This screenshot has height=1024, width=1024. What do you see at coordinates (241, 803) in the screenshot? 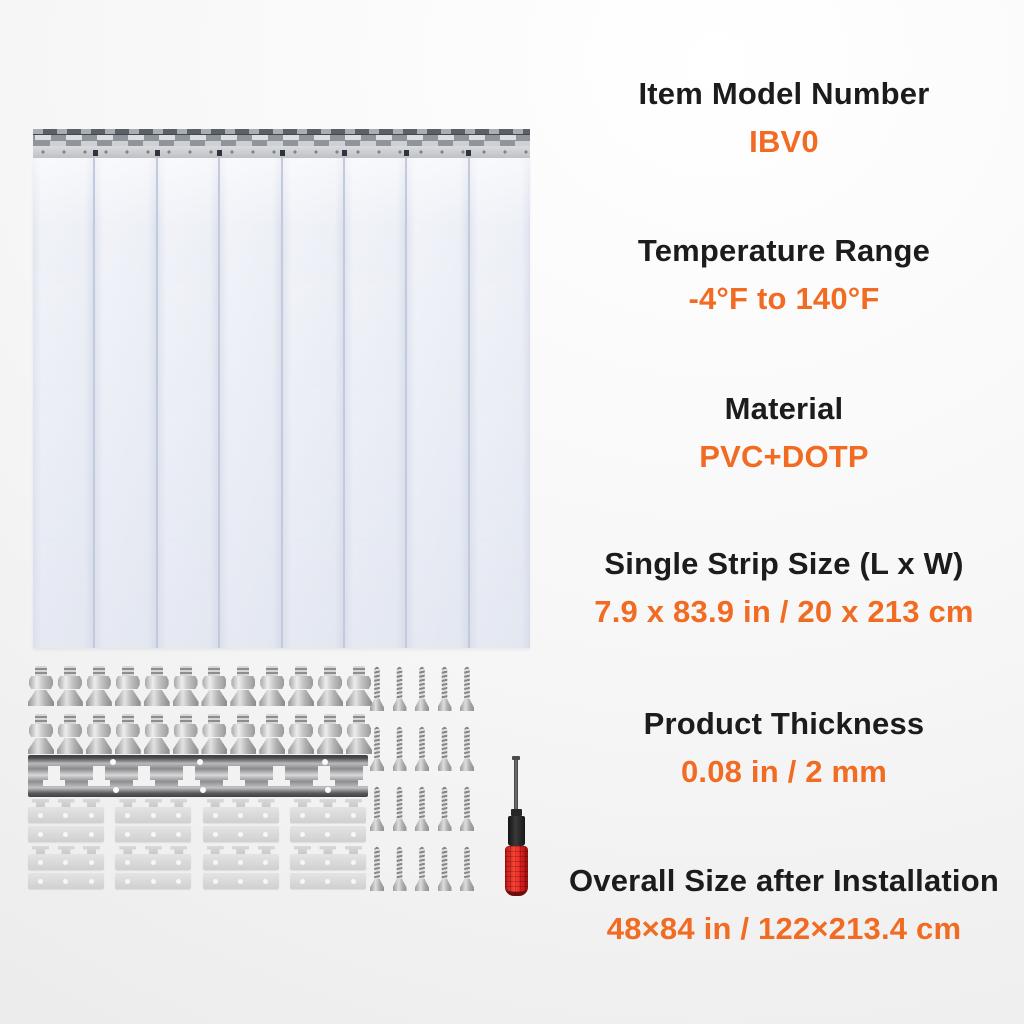
I see `plate-tabs` at bounding box center [241, 803].